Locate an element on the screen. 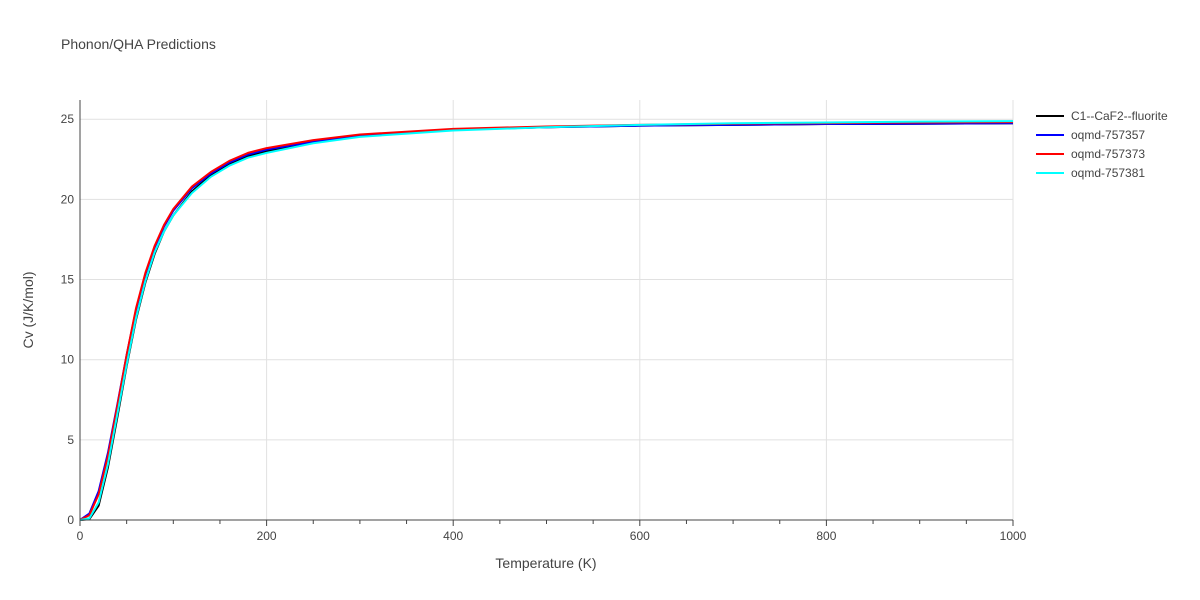 The width and height of the screenshot is (1200, 600). y-tick-label: 25 is located at coordinates (68, 119).